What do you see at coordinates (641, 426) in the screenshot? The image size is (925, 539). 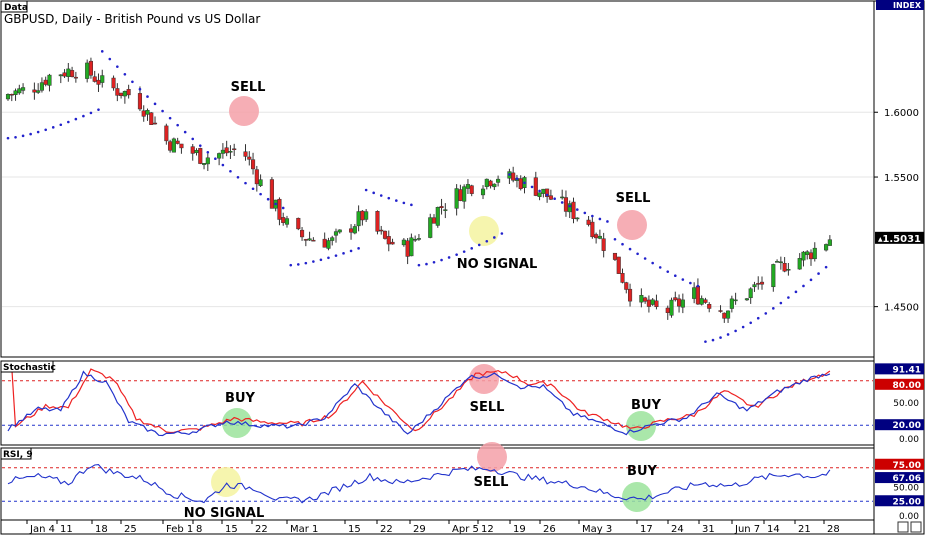 I see `signal-circle` at bounding box center [641, 426].